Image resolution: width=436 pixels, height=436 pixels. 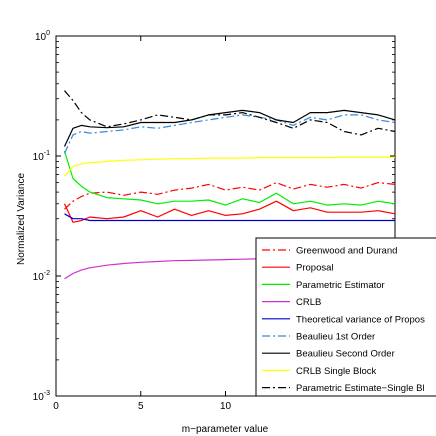 I want to click on y-tick-label: 10⁻³, so click(x=41, y=396).